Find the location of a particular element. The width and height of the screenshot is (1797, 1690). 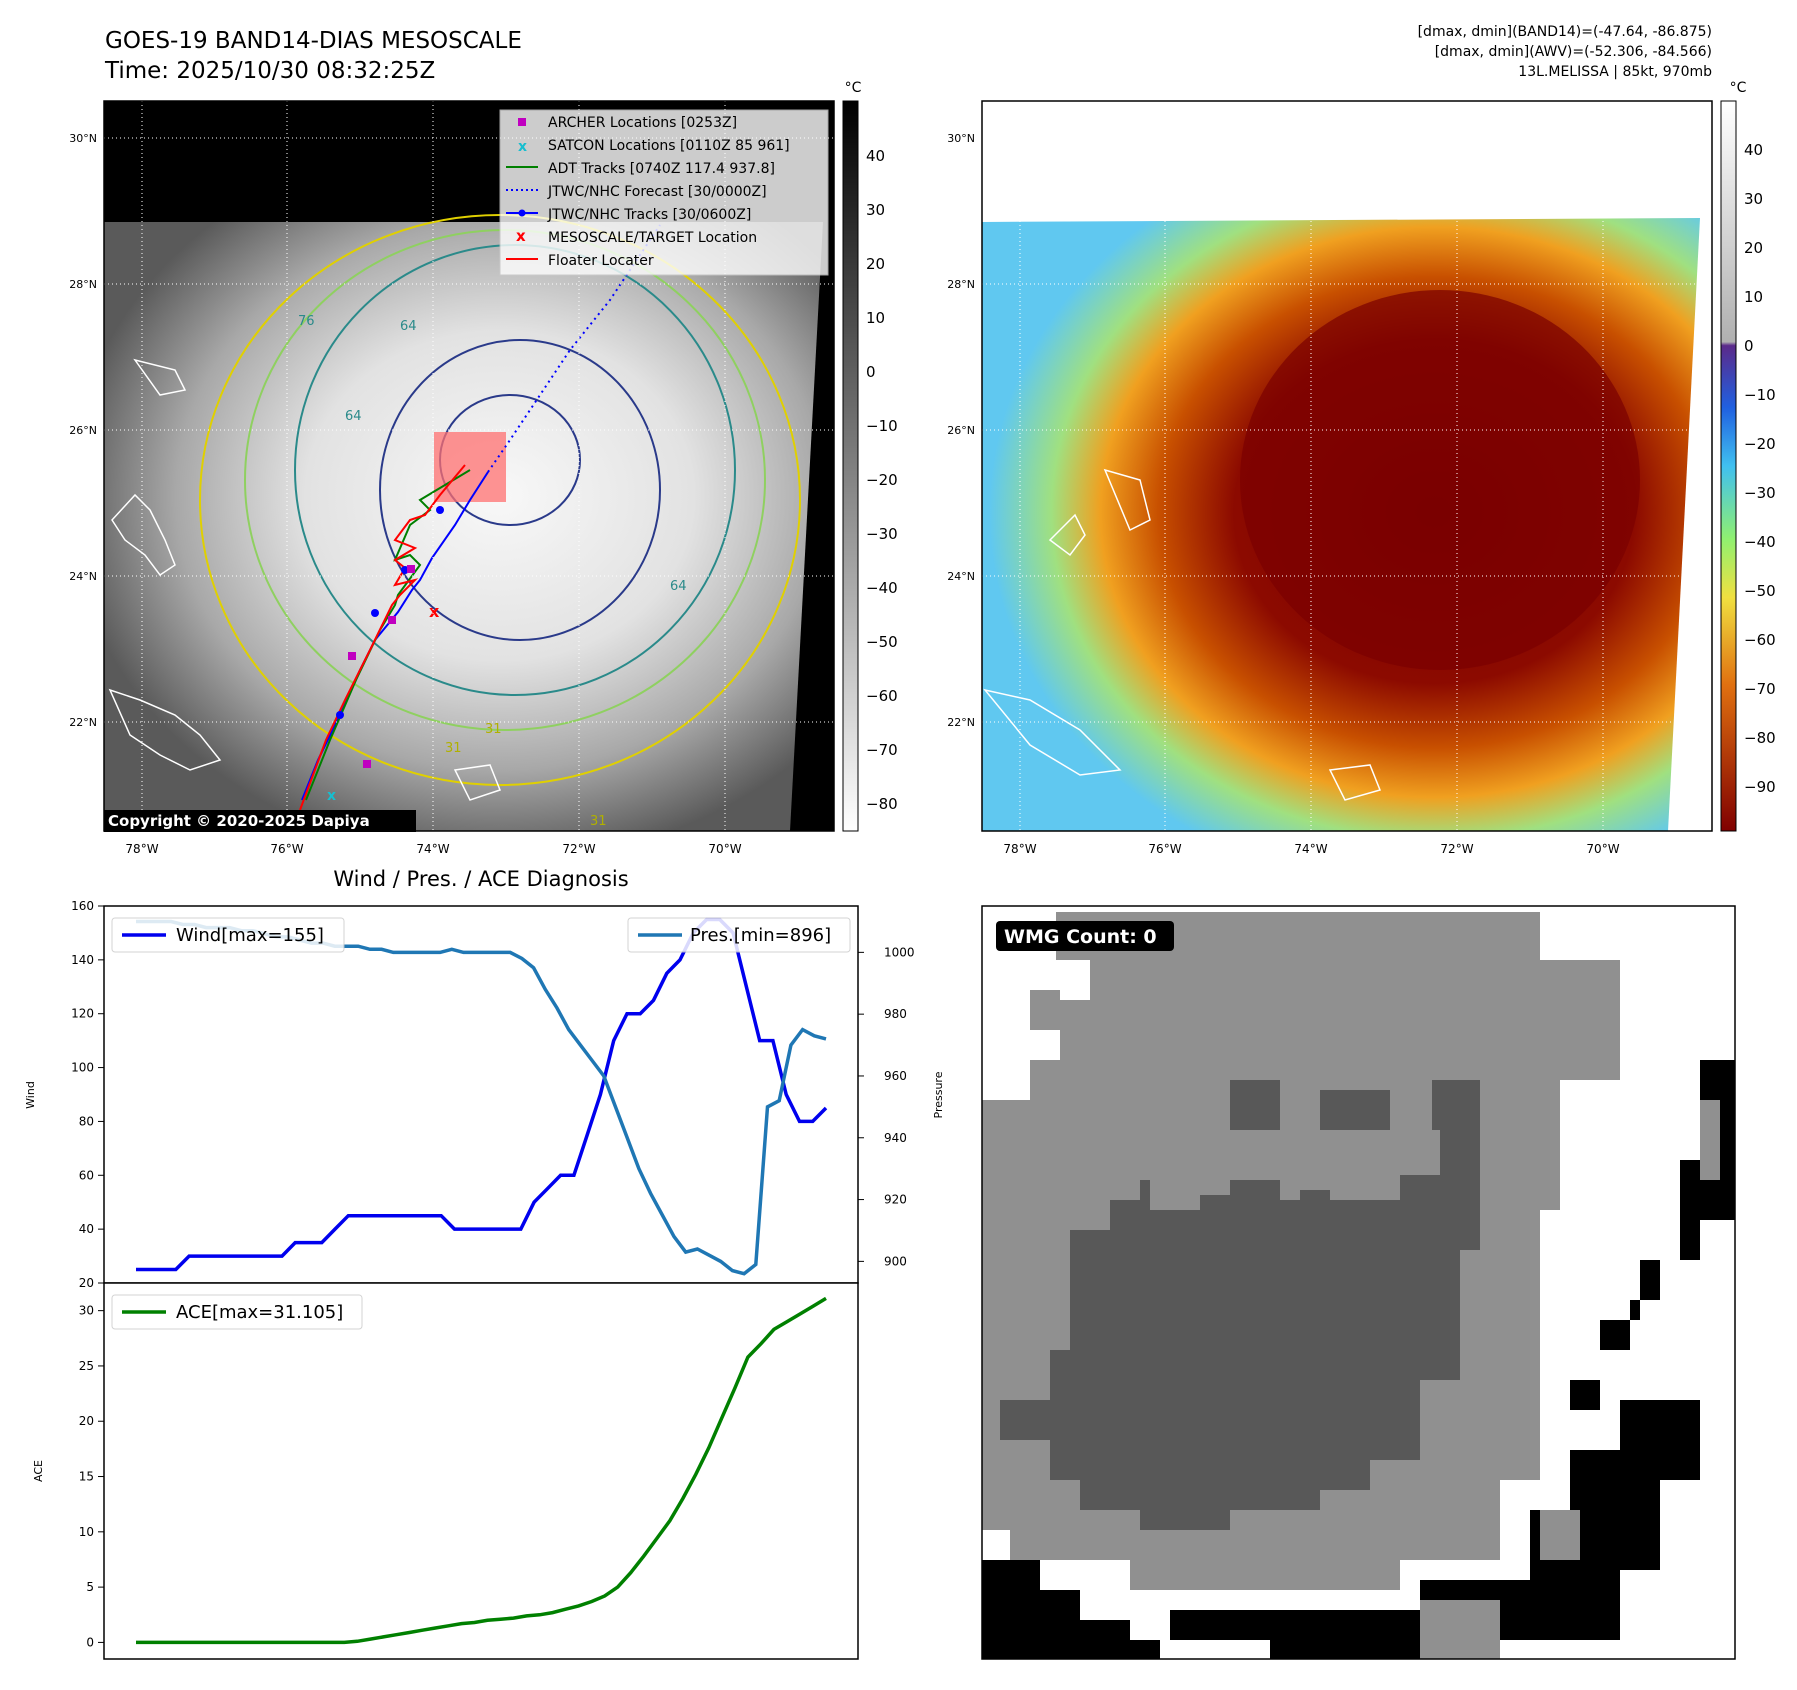

ace-axis-label: ACE is located at coordinates (38, 1471).